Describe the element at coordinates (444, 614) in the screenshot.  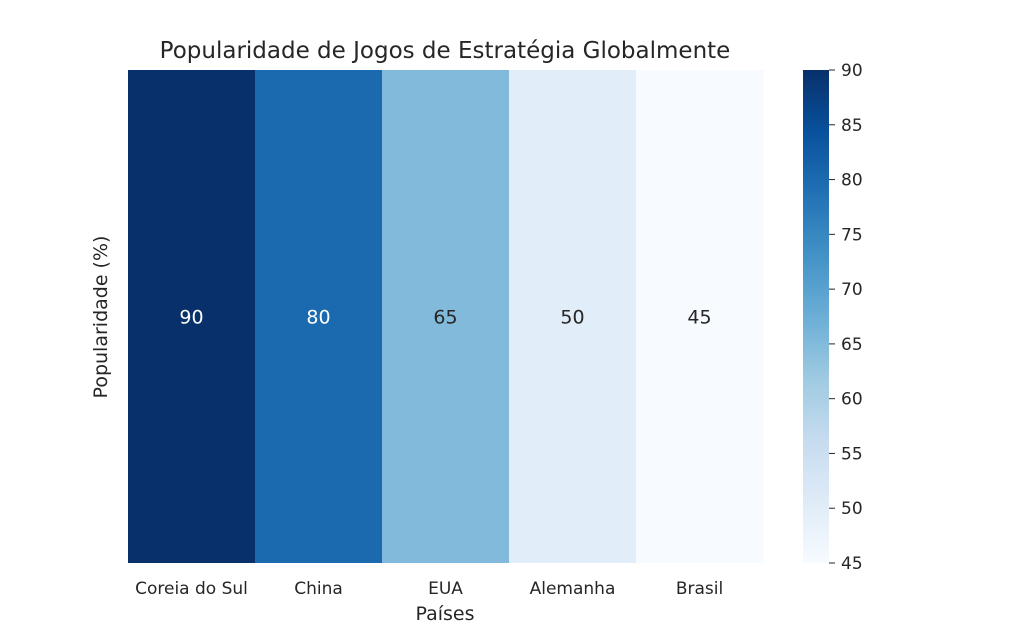
I see `x-axis-label: Países` at that location.